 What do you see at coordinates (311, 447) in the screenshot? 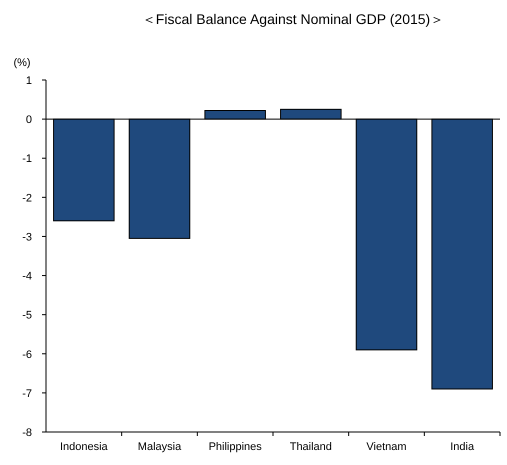
I see `xtick: Thailand` at bounding box center [311, 447].